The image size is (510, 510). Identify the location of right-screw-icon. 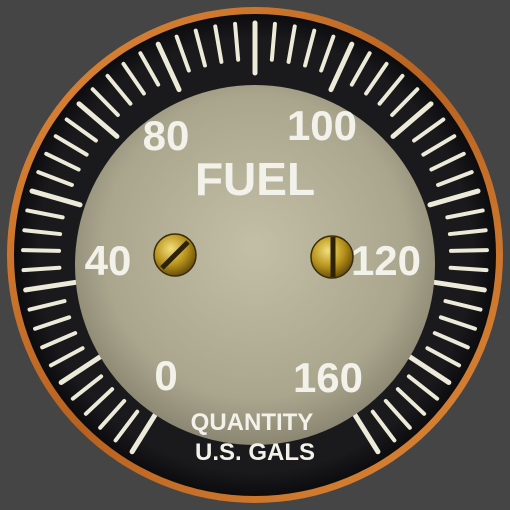
(332, 257).